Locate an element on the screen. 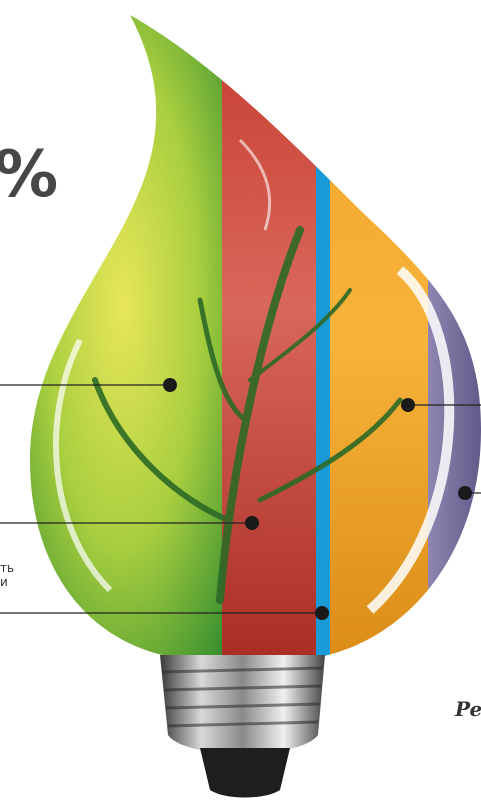 This screenshot has height=807, width=481. marker-green is located at coordinates (170, 385).